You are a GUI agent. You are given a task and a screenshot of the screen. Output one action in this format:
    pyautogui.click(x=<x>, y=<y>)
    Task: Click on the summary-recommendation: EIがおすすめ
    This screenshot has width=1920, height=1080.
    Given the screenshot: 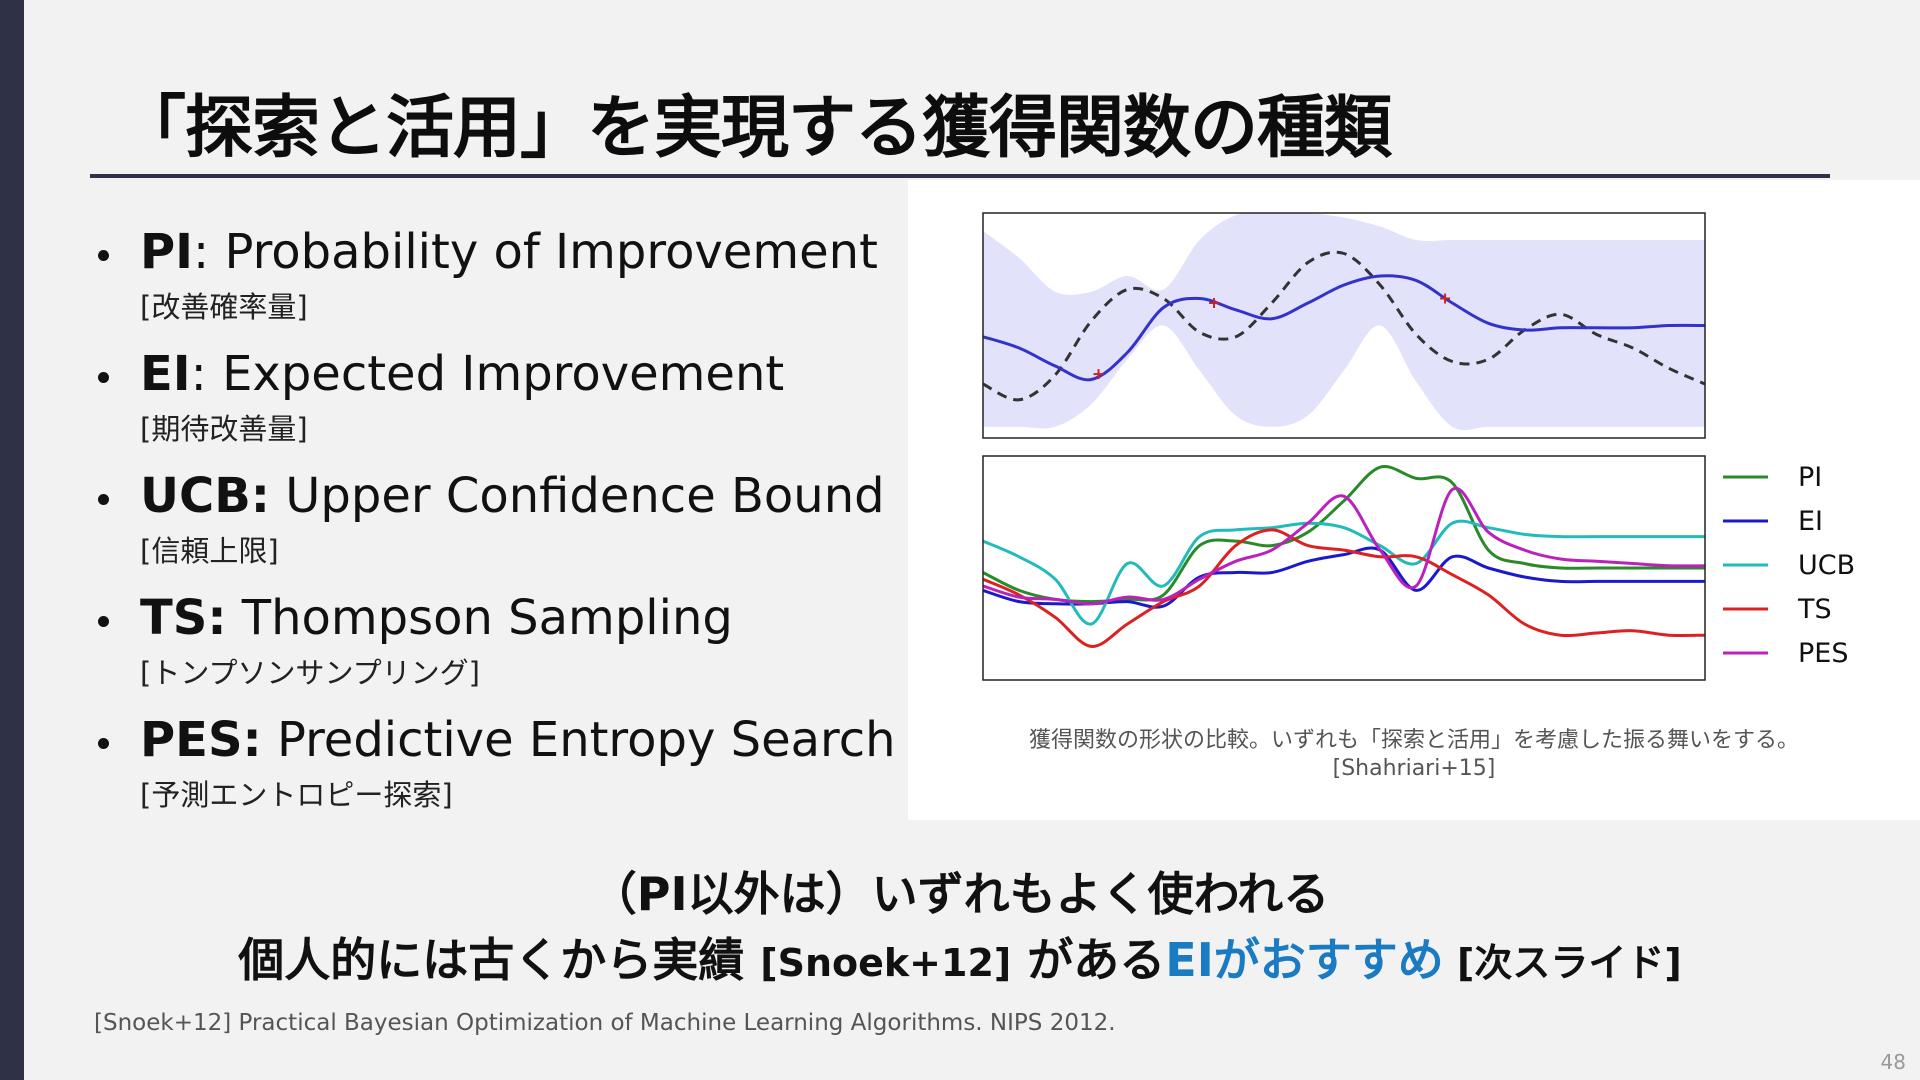 What is the action you would take?
    pyautogui.click(x=1304, y=960)
    